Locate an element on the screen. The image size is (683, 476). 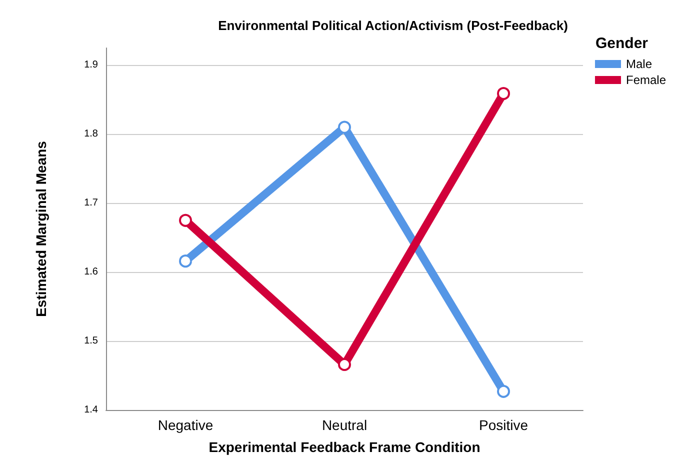
legend-title: Gender is located at coordinates (621, 43).